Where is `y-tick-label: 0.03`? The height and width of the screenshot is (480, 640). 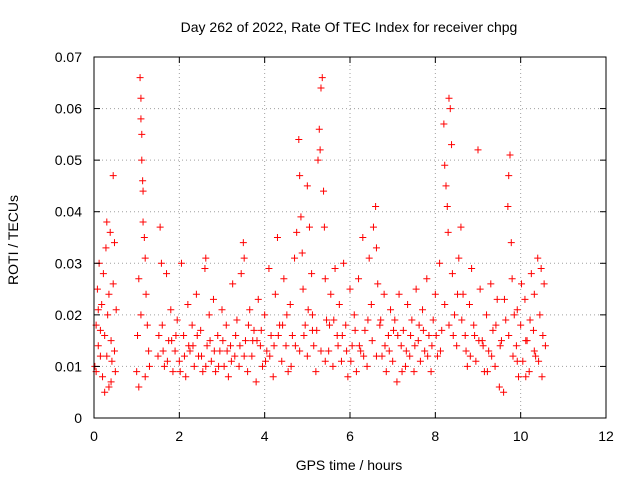
y-tick-label: 0.03 is located at coordinates (68, 263).